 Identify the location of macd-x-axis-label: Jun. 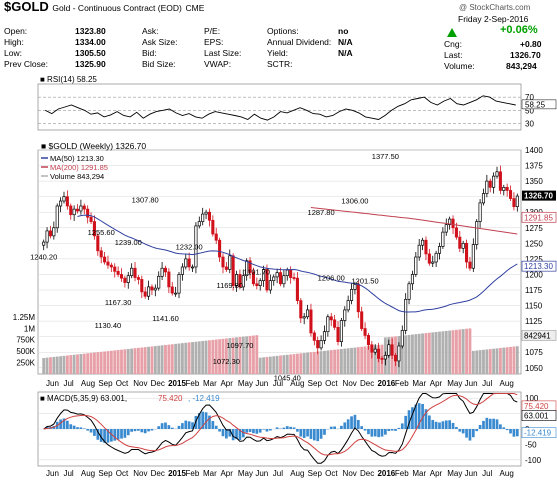
(52, 473).